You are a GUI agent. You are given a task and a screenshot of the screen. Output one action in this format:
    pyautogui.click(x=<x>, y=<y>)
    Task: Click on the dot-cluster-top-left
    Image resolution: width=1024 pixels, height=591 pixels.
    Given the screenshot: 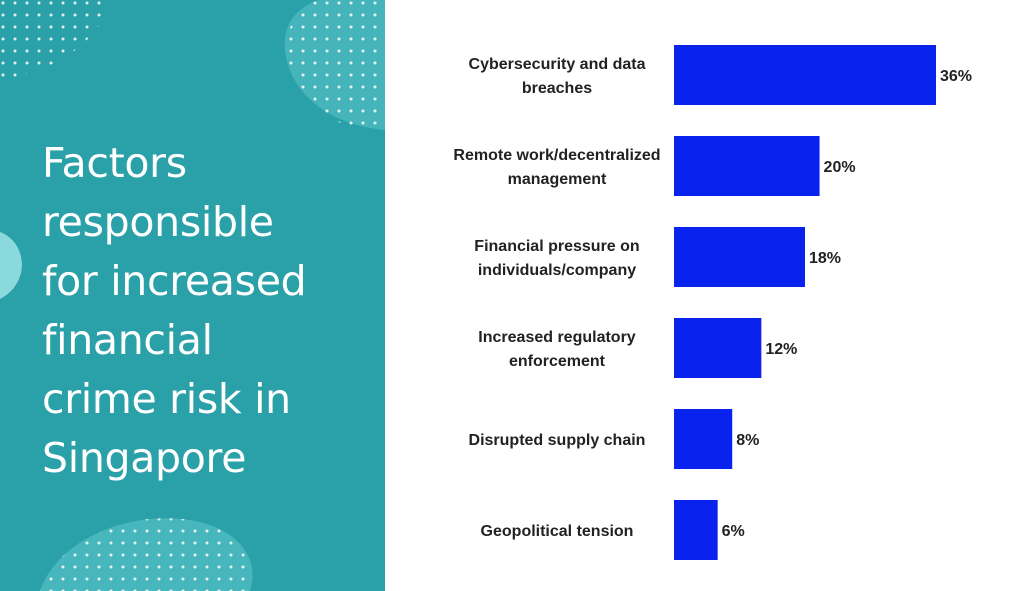 What is the action you would take?
    pyautogui.click(x=55, y=40)
    